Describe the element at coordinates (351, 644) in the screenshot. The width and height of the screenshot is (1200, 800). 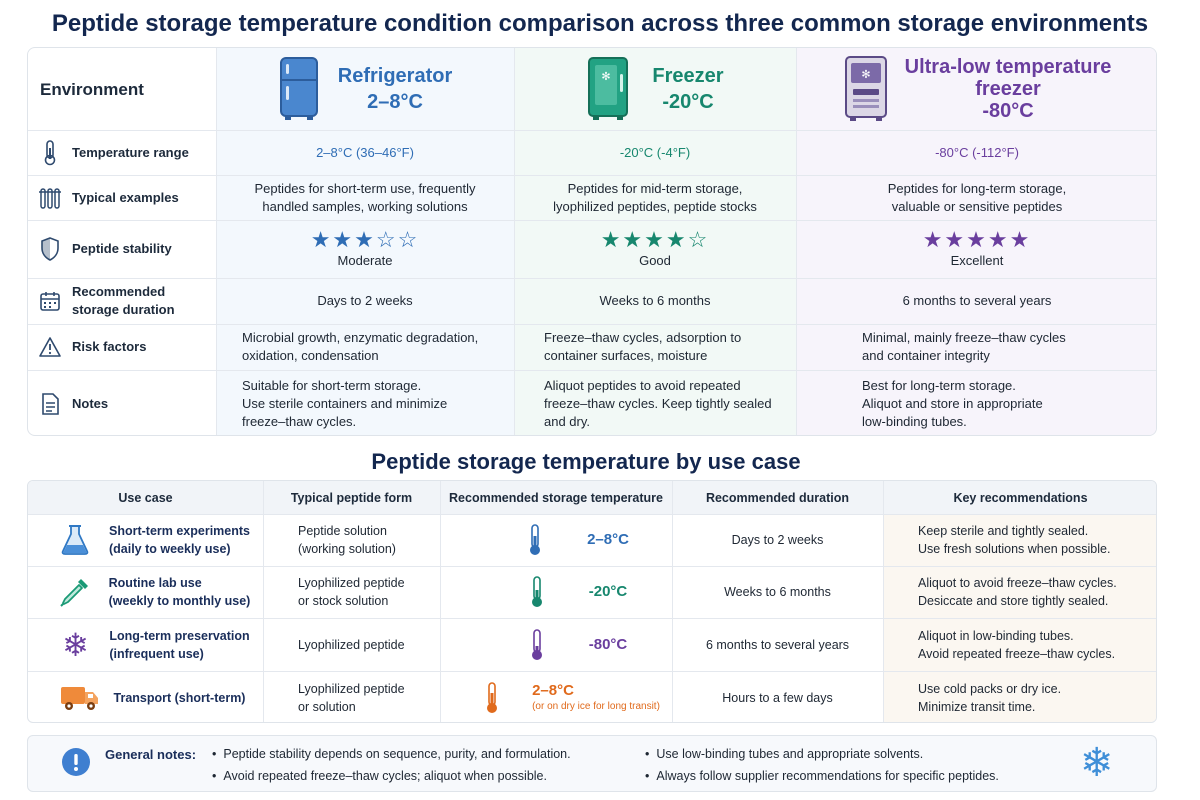
I see `form-long-term: Lyophilized peptide` at that location.